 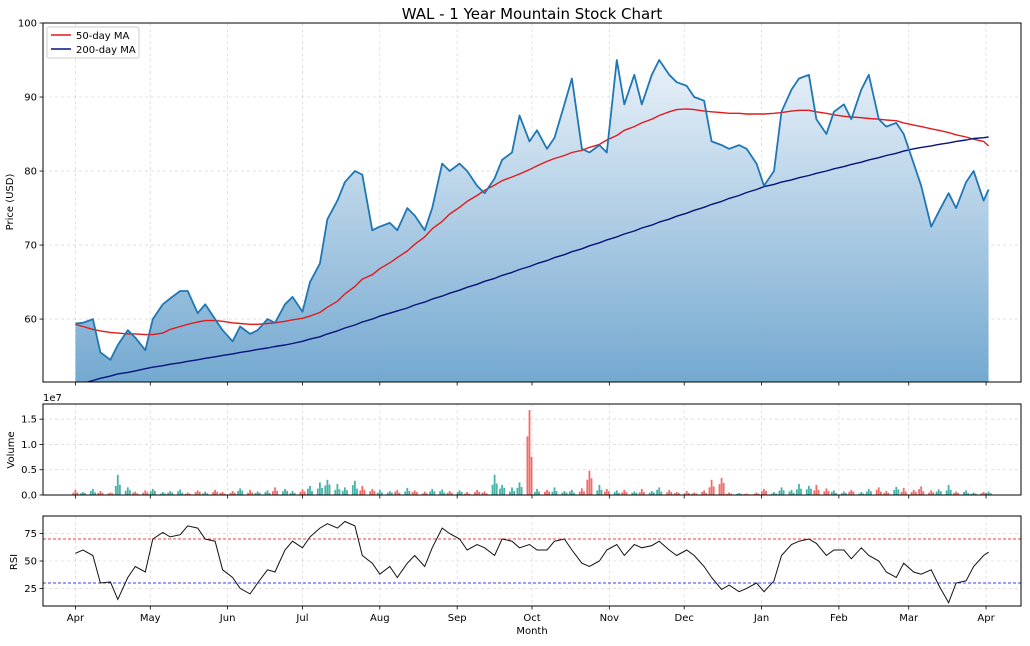 What do you see at coordinates (532, 452) in the screenshot?
I see `volume-bars-group` at bounding box center [532, 452].